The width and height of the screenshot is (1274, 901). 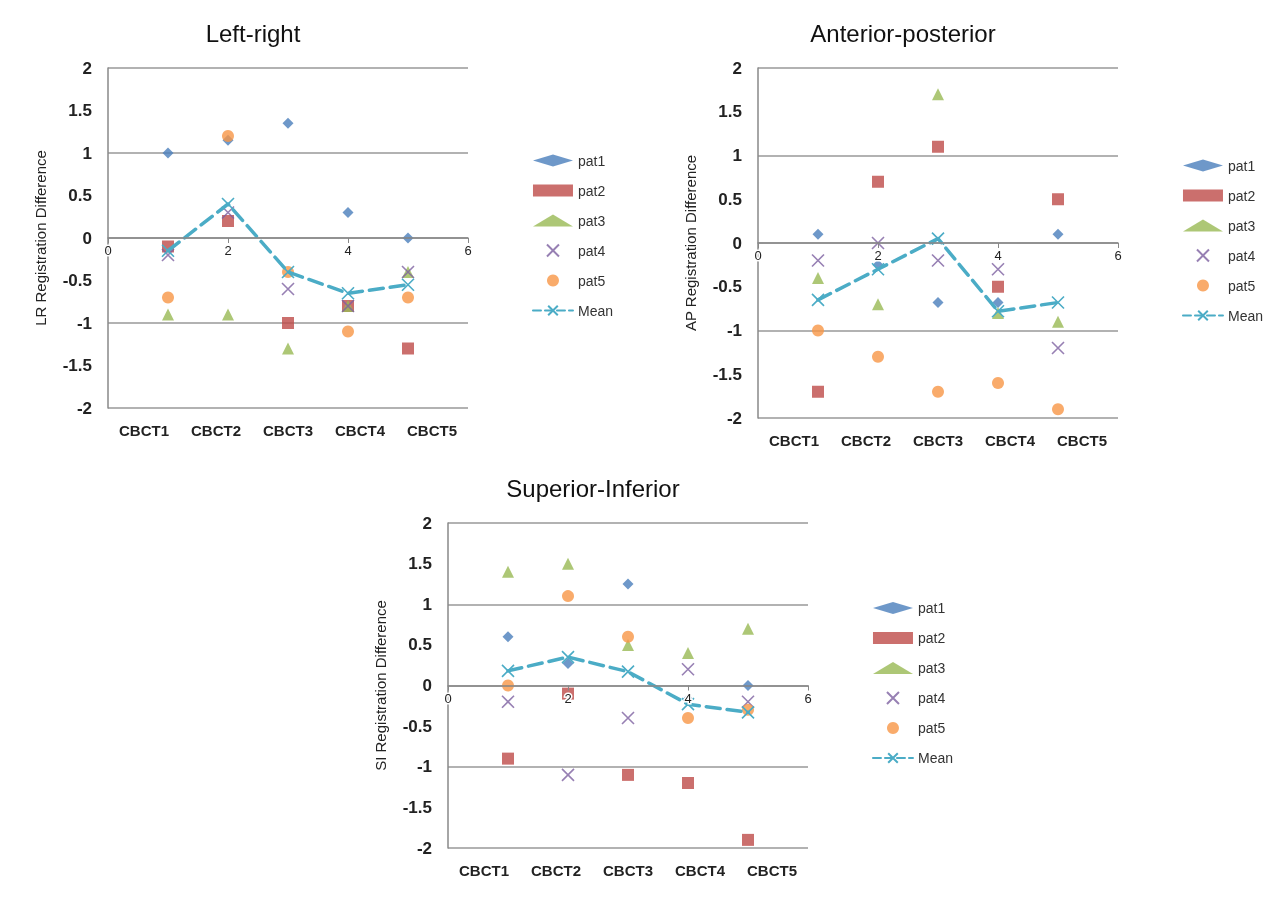 I want to click on y-axis-title: AP Registration Difference, so click(x=690, y=243).